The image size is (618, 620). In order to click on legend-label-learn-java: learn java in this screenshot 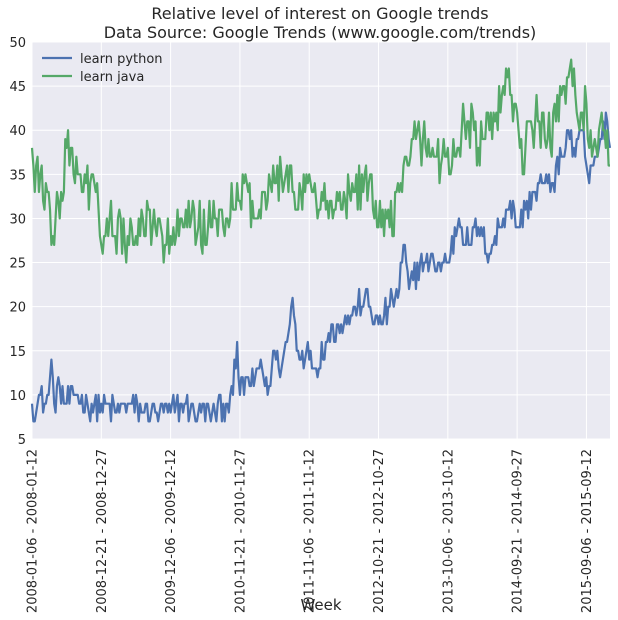, I will do `click(112, 77)`.